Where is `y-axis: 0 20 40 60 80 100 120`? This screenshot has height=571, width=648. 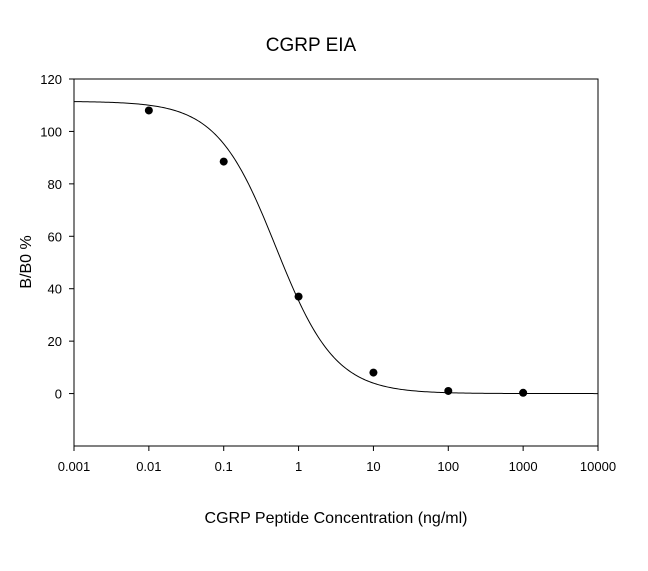
y-axis: 0 20 40 60 80 100 120 is located at coordinates (57, 237).